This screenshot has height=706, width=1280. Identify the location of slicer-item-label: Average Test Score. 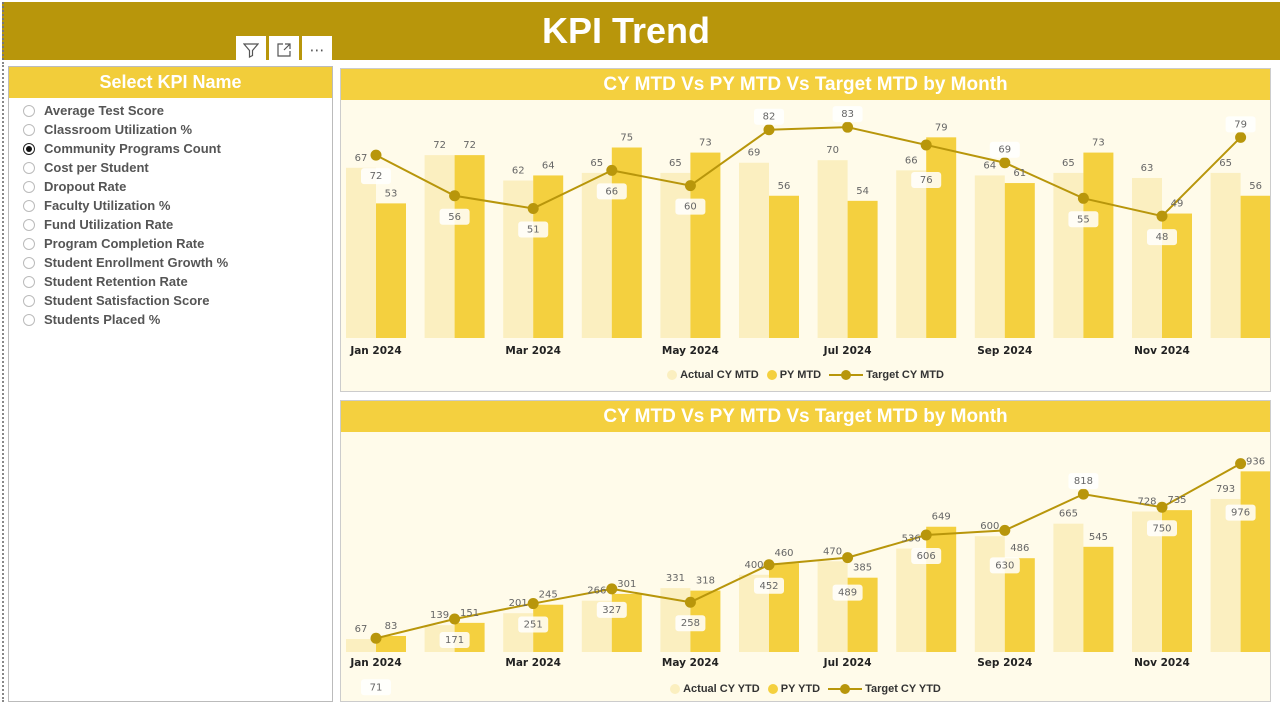
(104, 110).